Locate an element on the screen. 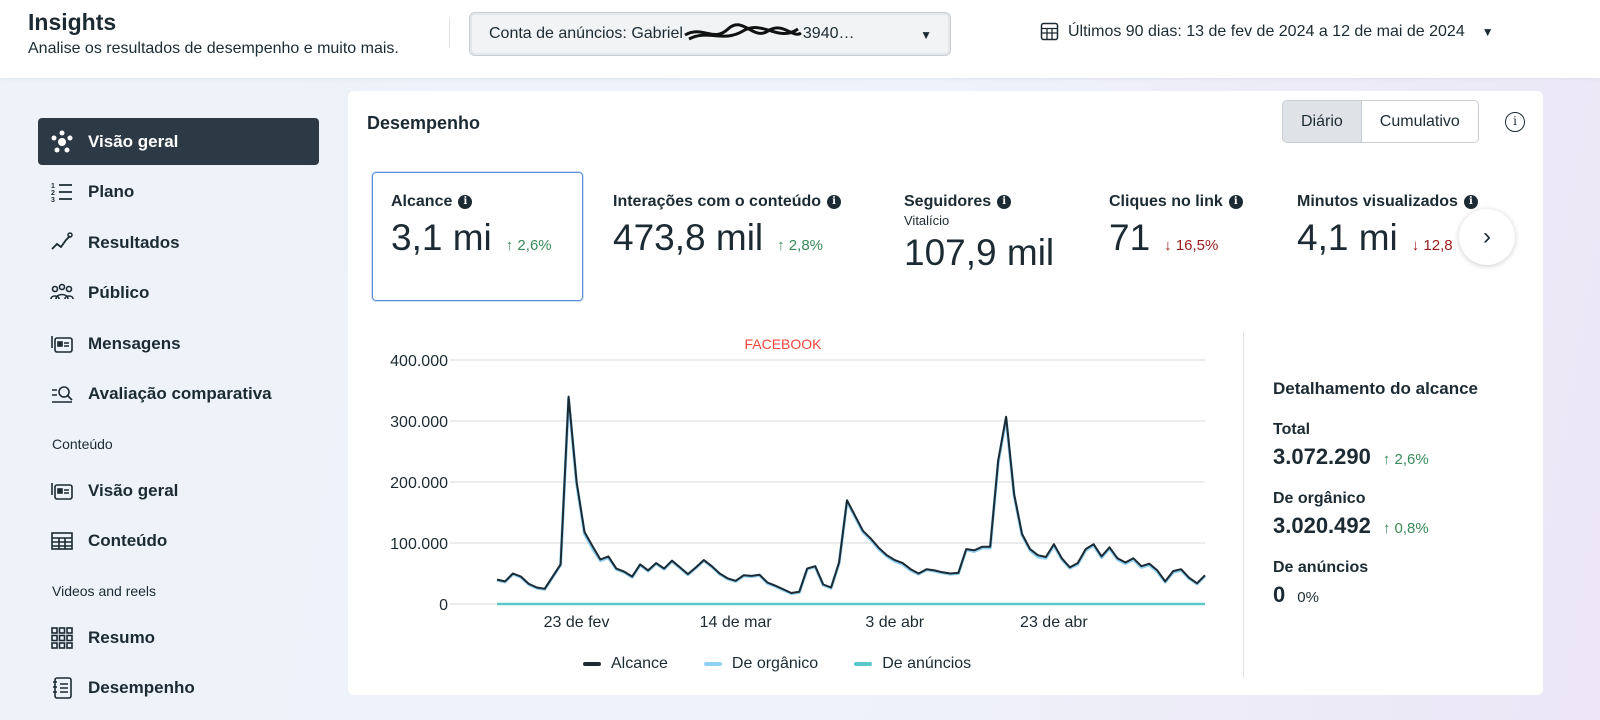 The width and height of the screenshot is (1600, 720). svg-text: 3 is located at coordinates (53, 200).